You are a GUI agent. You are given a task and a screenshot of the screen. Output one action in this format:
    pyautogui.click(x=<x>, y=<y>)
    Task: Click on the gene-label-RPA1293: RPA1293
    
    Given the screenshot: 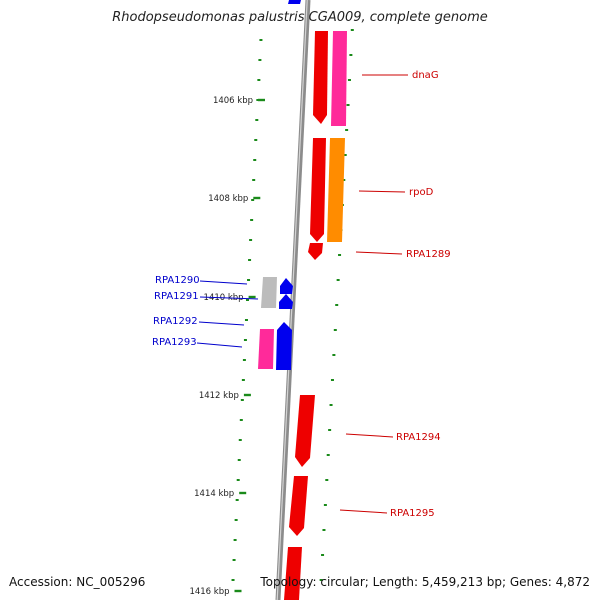 What is the action you would take?
    pyautogui.click(x=174, y=342)
    